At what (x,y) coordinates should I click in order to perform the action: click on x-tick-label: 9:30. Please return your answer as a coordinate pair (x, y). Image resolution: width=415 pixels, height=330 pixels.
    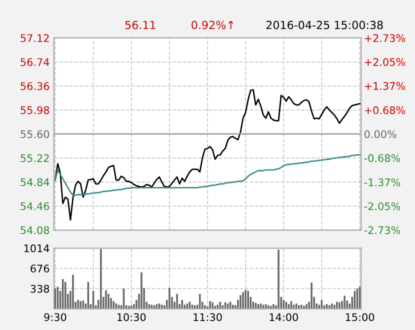
    Looking at the image, I should click on (55, 317).